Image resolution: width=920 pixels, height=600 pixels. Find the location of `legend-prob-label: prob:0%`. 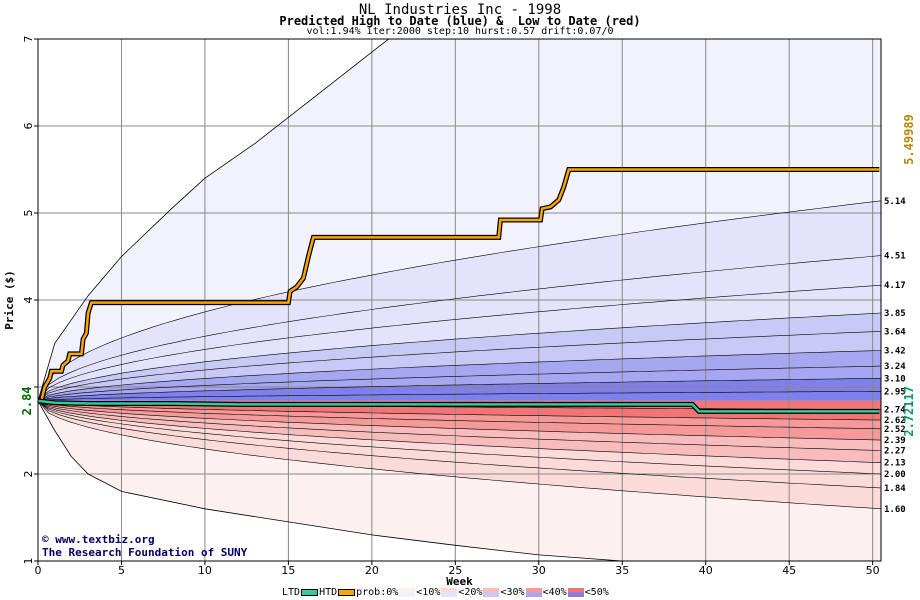

legend-prob-label: prob:0% is located at coordinates (377, 592).